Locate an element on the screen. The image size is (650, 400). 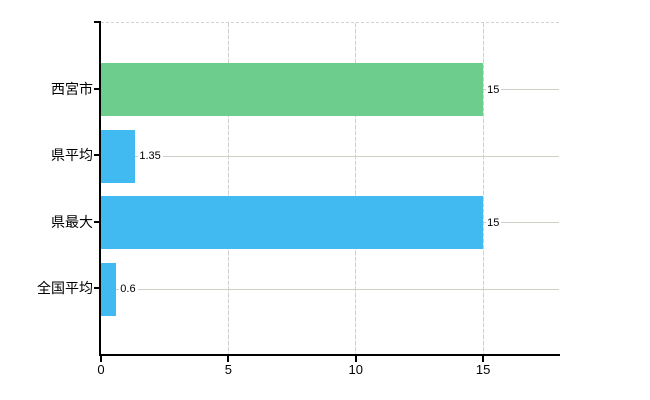
bar-value-label: 1.35 is located at coordinates (150, 156).